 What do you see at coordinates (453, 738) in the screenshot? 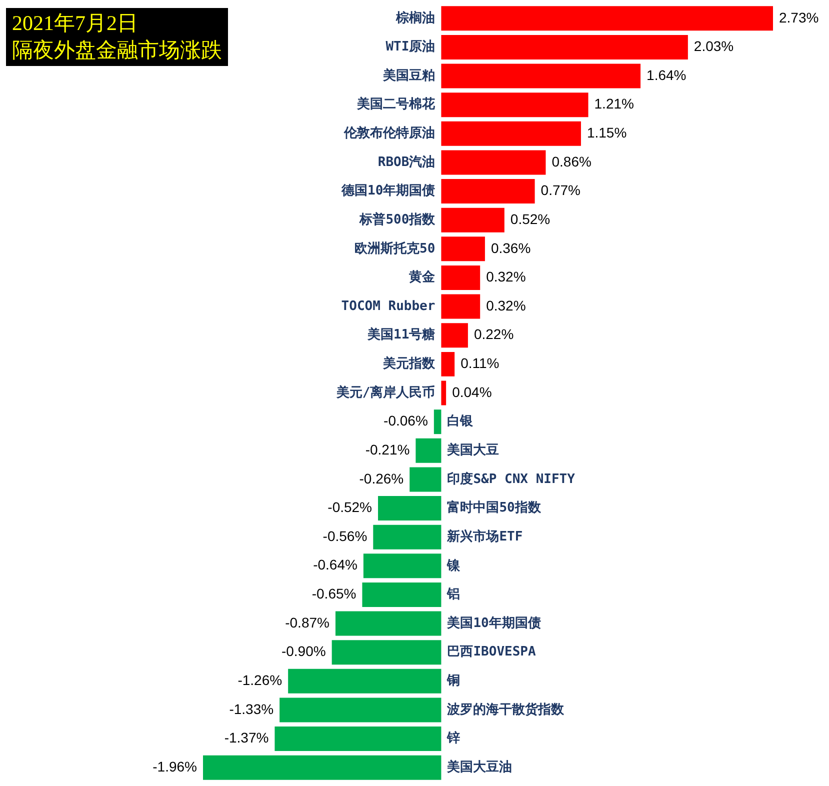
I see `y-tick-label: 锌` at bounding box center [453, 738].